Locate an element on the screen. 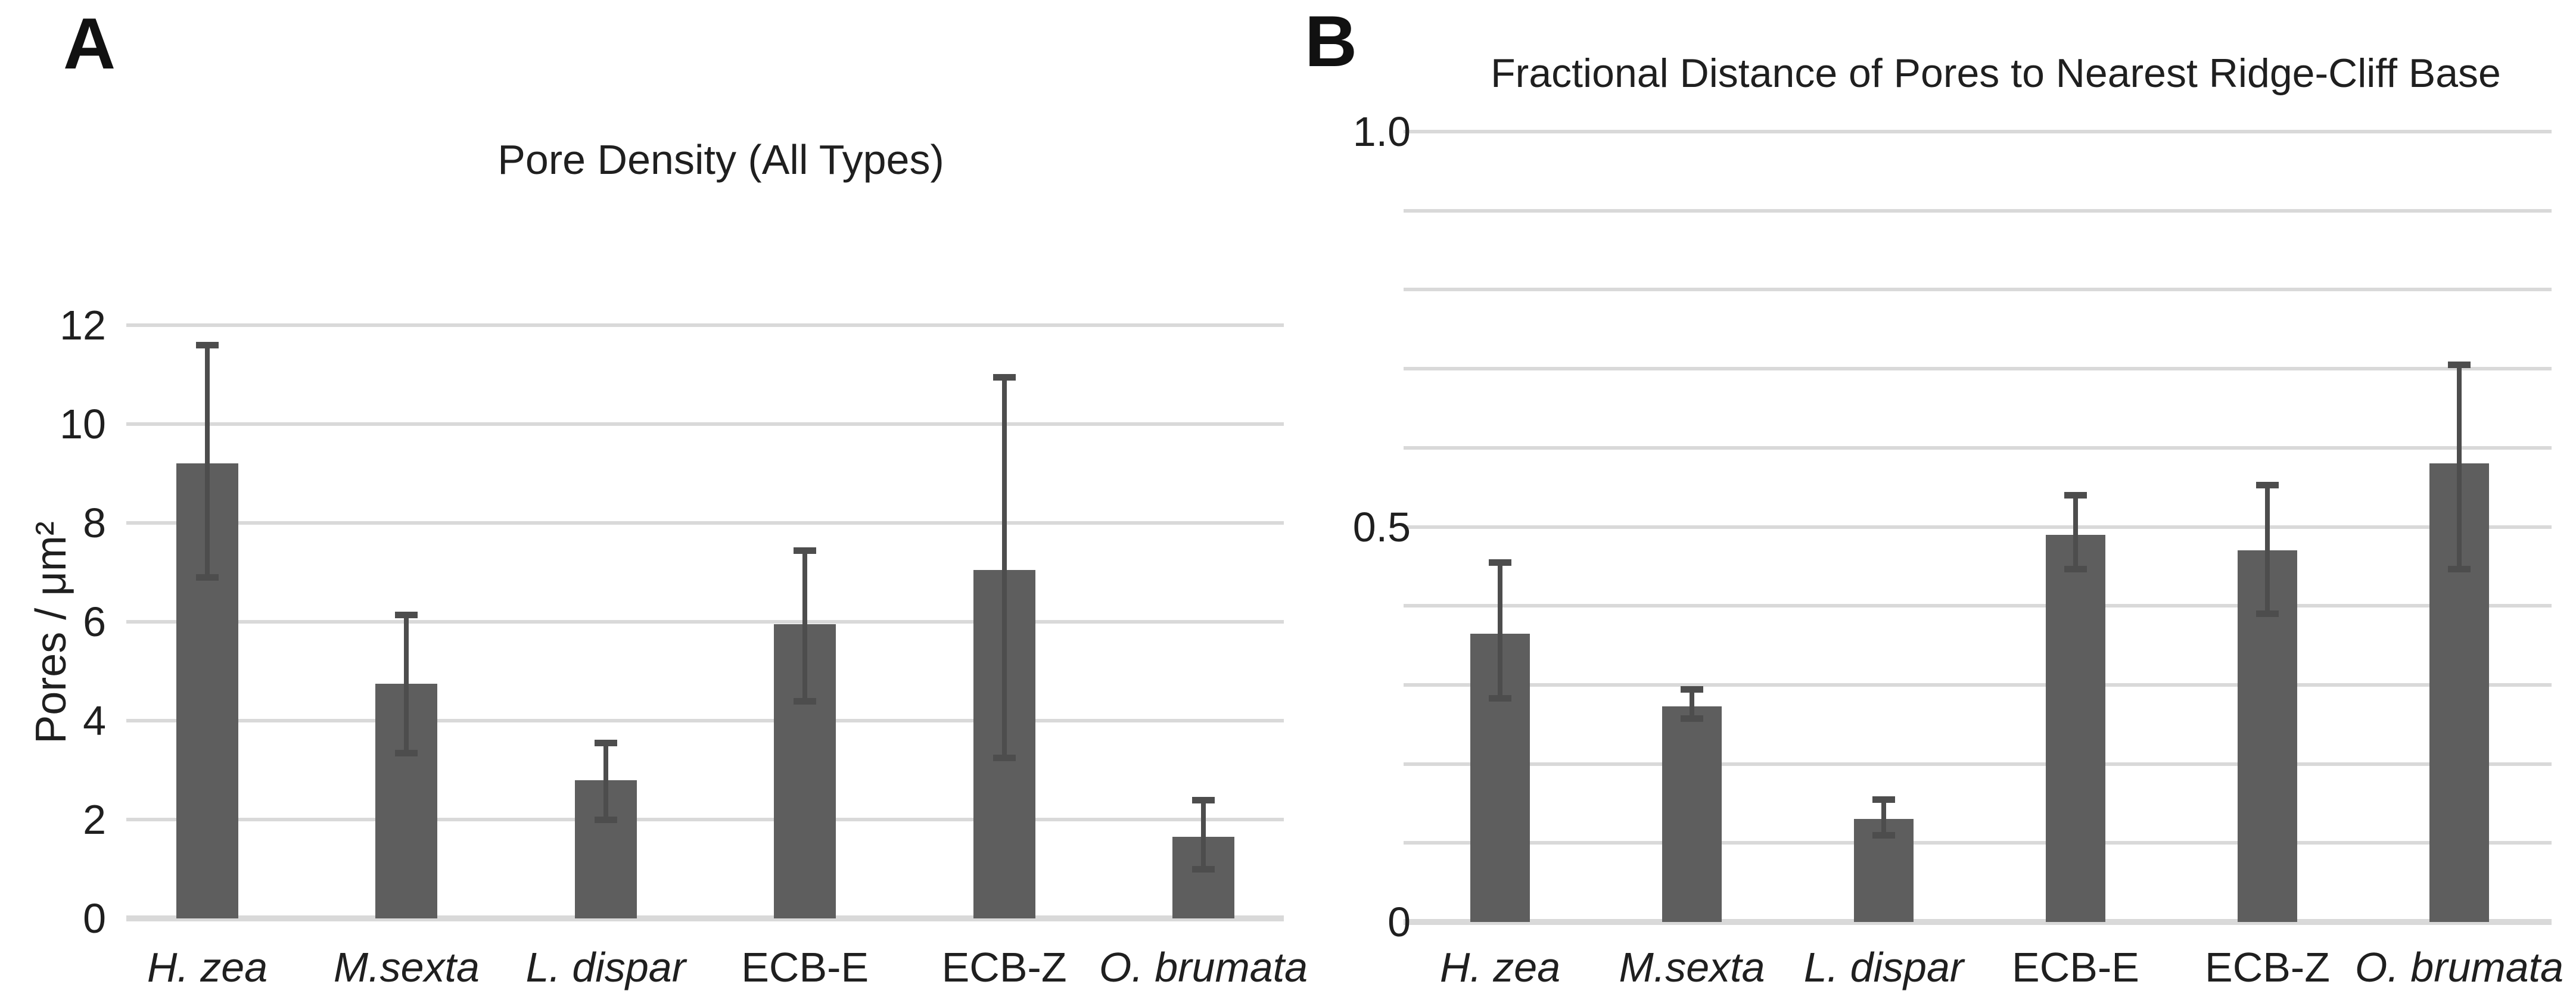 The image size is (2576, 1000). y-tick-label: 10 is located at coordinates (83, 424).